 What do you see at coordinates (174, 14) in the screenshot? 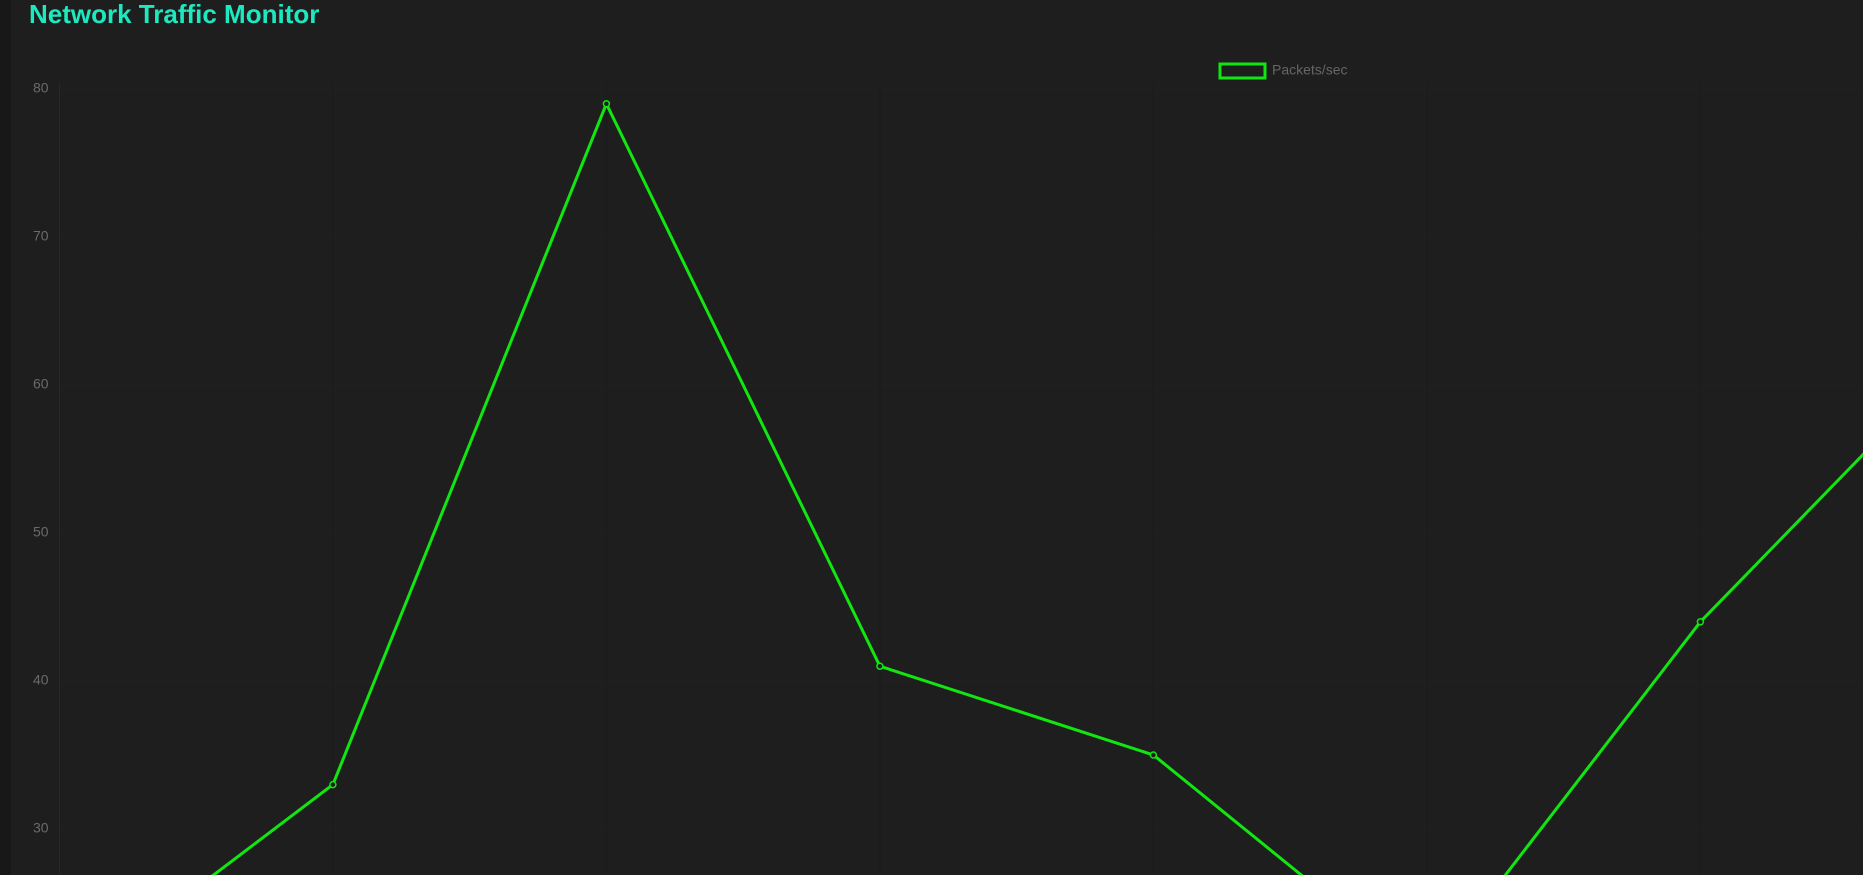
I see `chart-title: Network Traffic Monitor` at bounding box center [174, 14].